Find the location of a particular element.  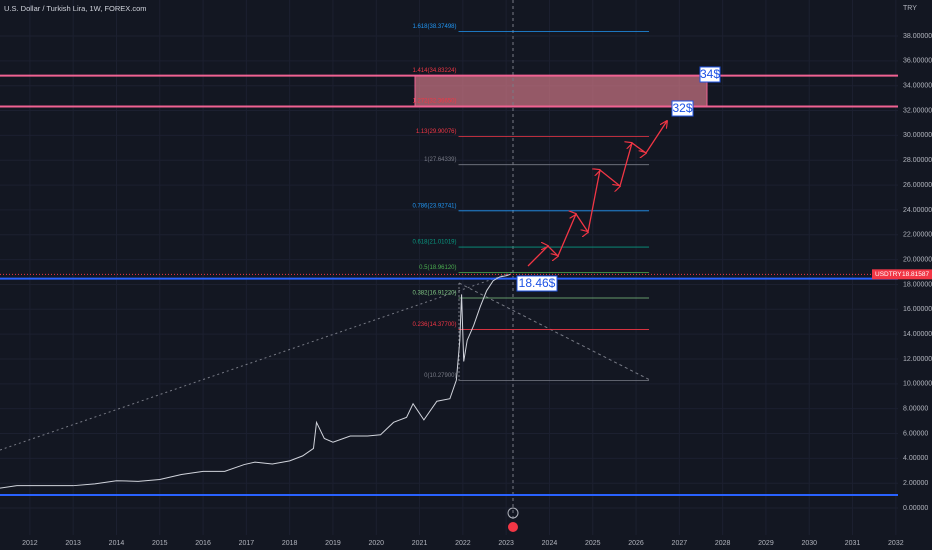

event-icon is located at coordinates (513, 513).